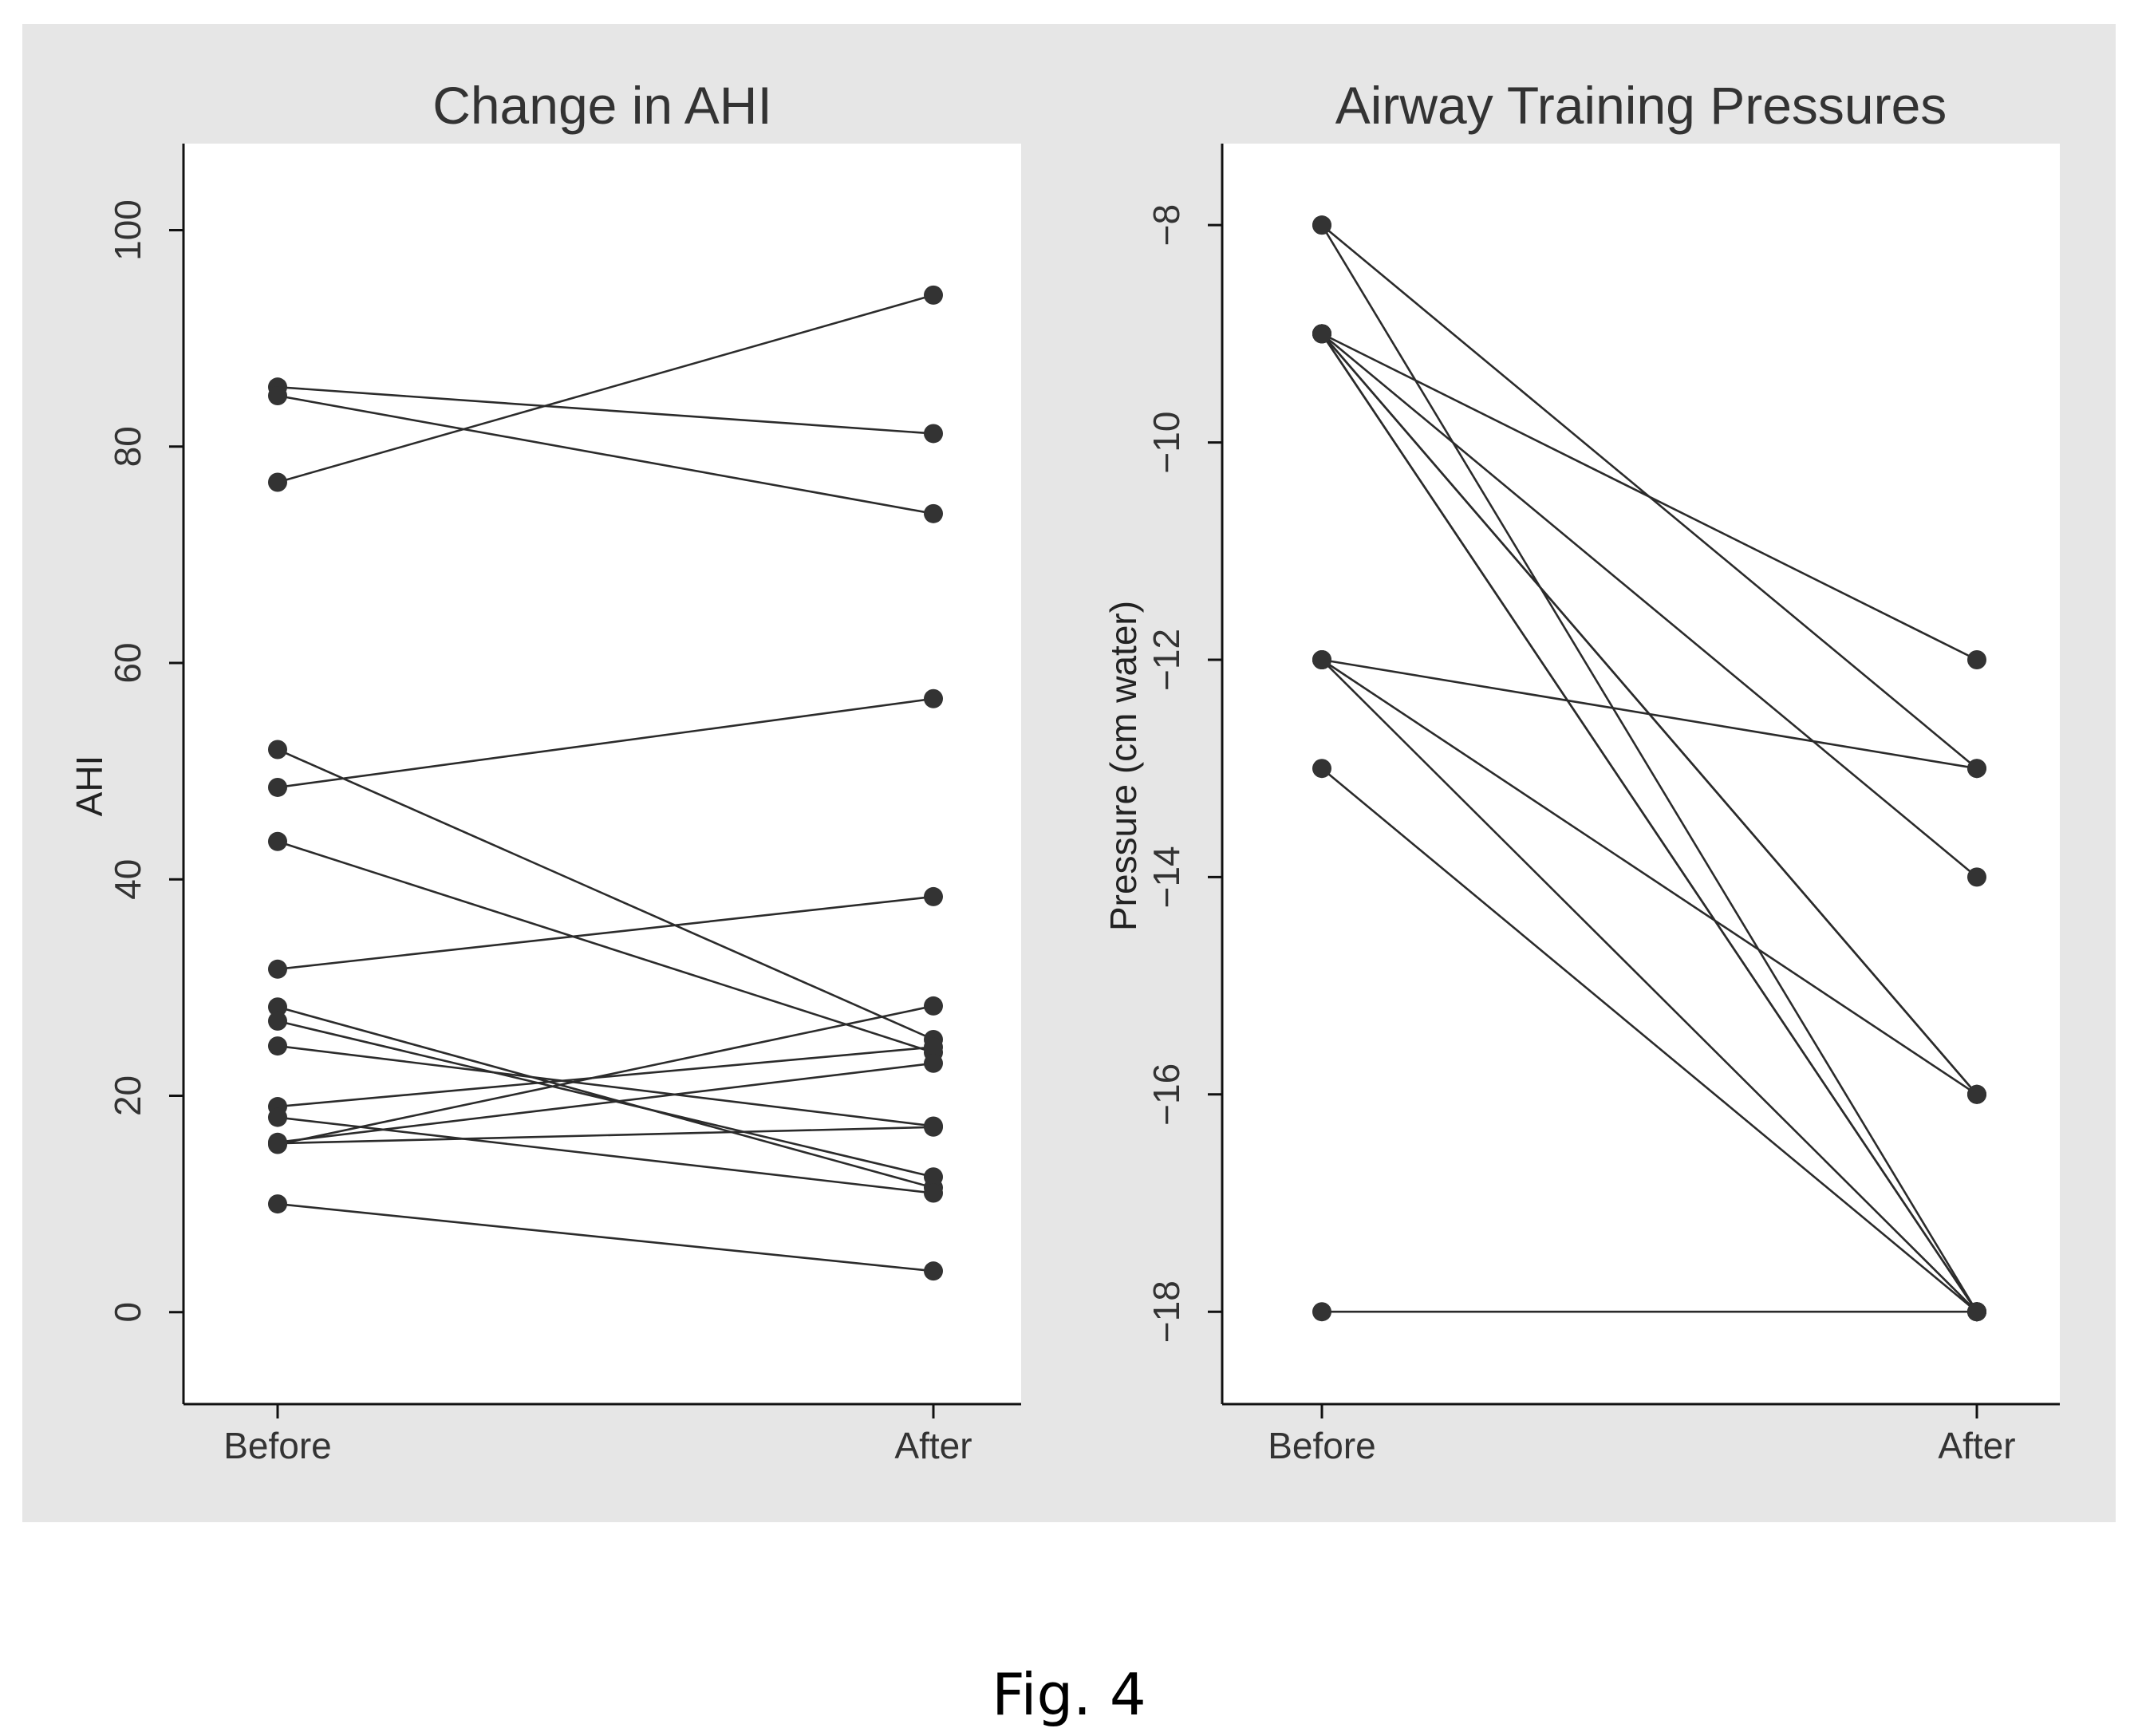 This screenshot has width=2138, height=1736. What do you see at coordinates (602, 105) in the screenshot?
I see `chart-title: Change in AHI` at bounding box center [602, 105].